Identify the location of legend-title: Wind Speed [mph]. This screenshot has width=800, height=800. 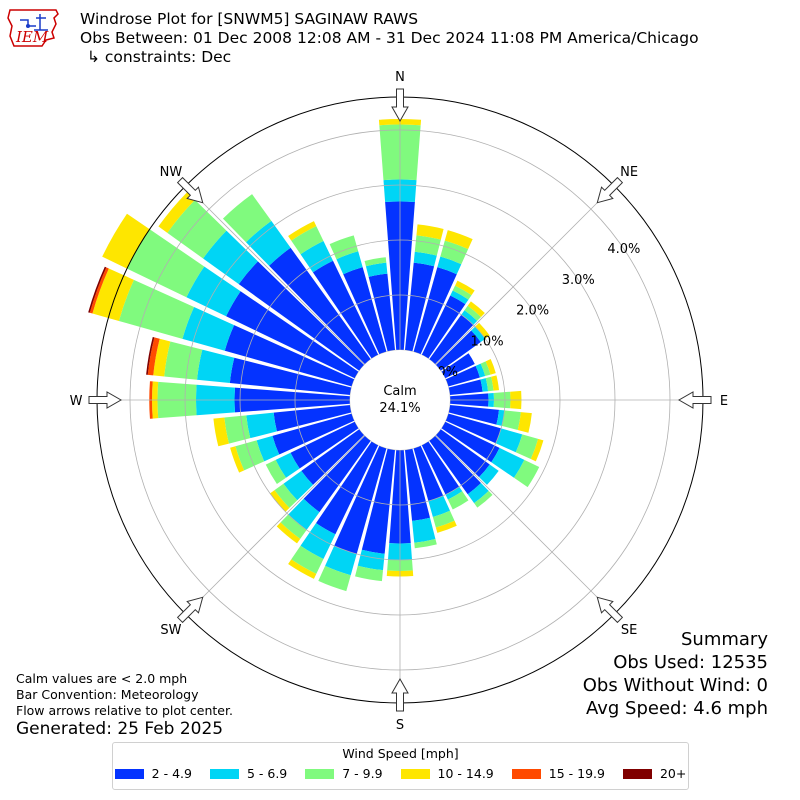
(400, 753).